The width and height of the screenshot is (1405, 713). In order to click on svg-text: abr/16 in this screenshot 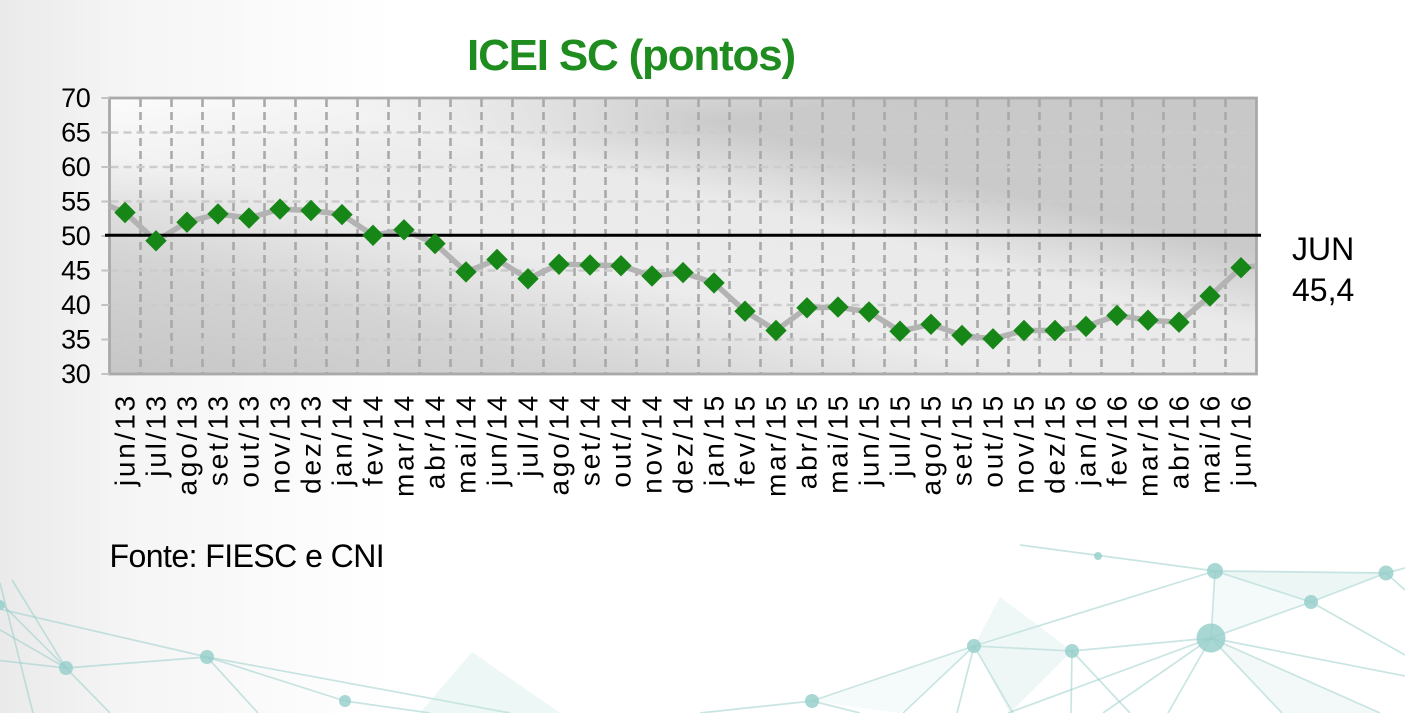, I will do `click(1179, 441)`.